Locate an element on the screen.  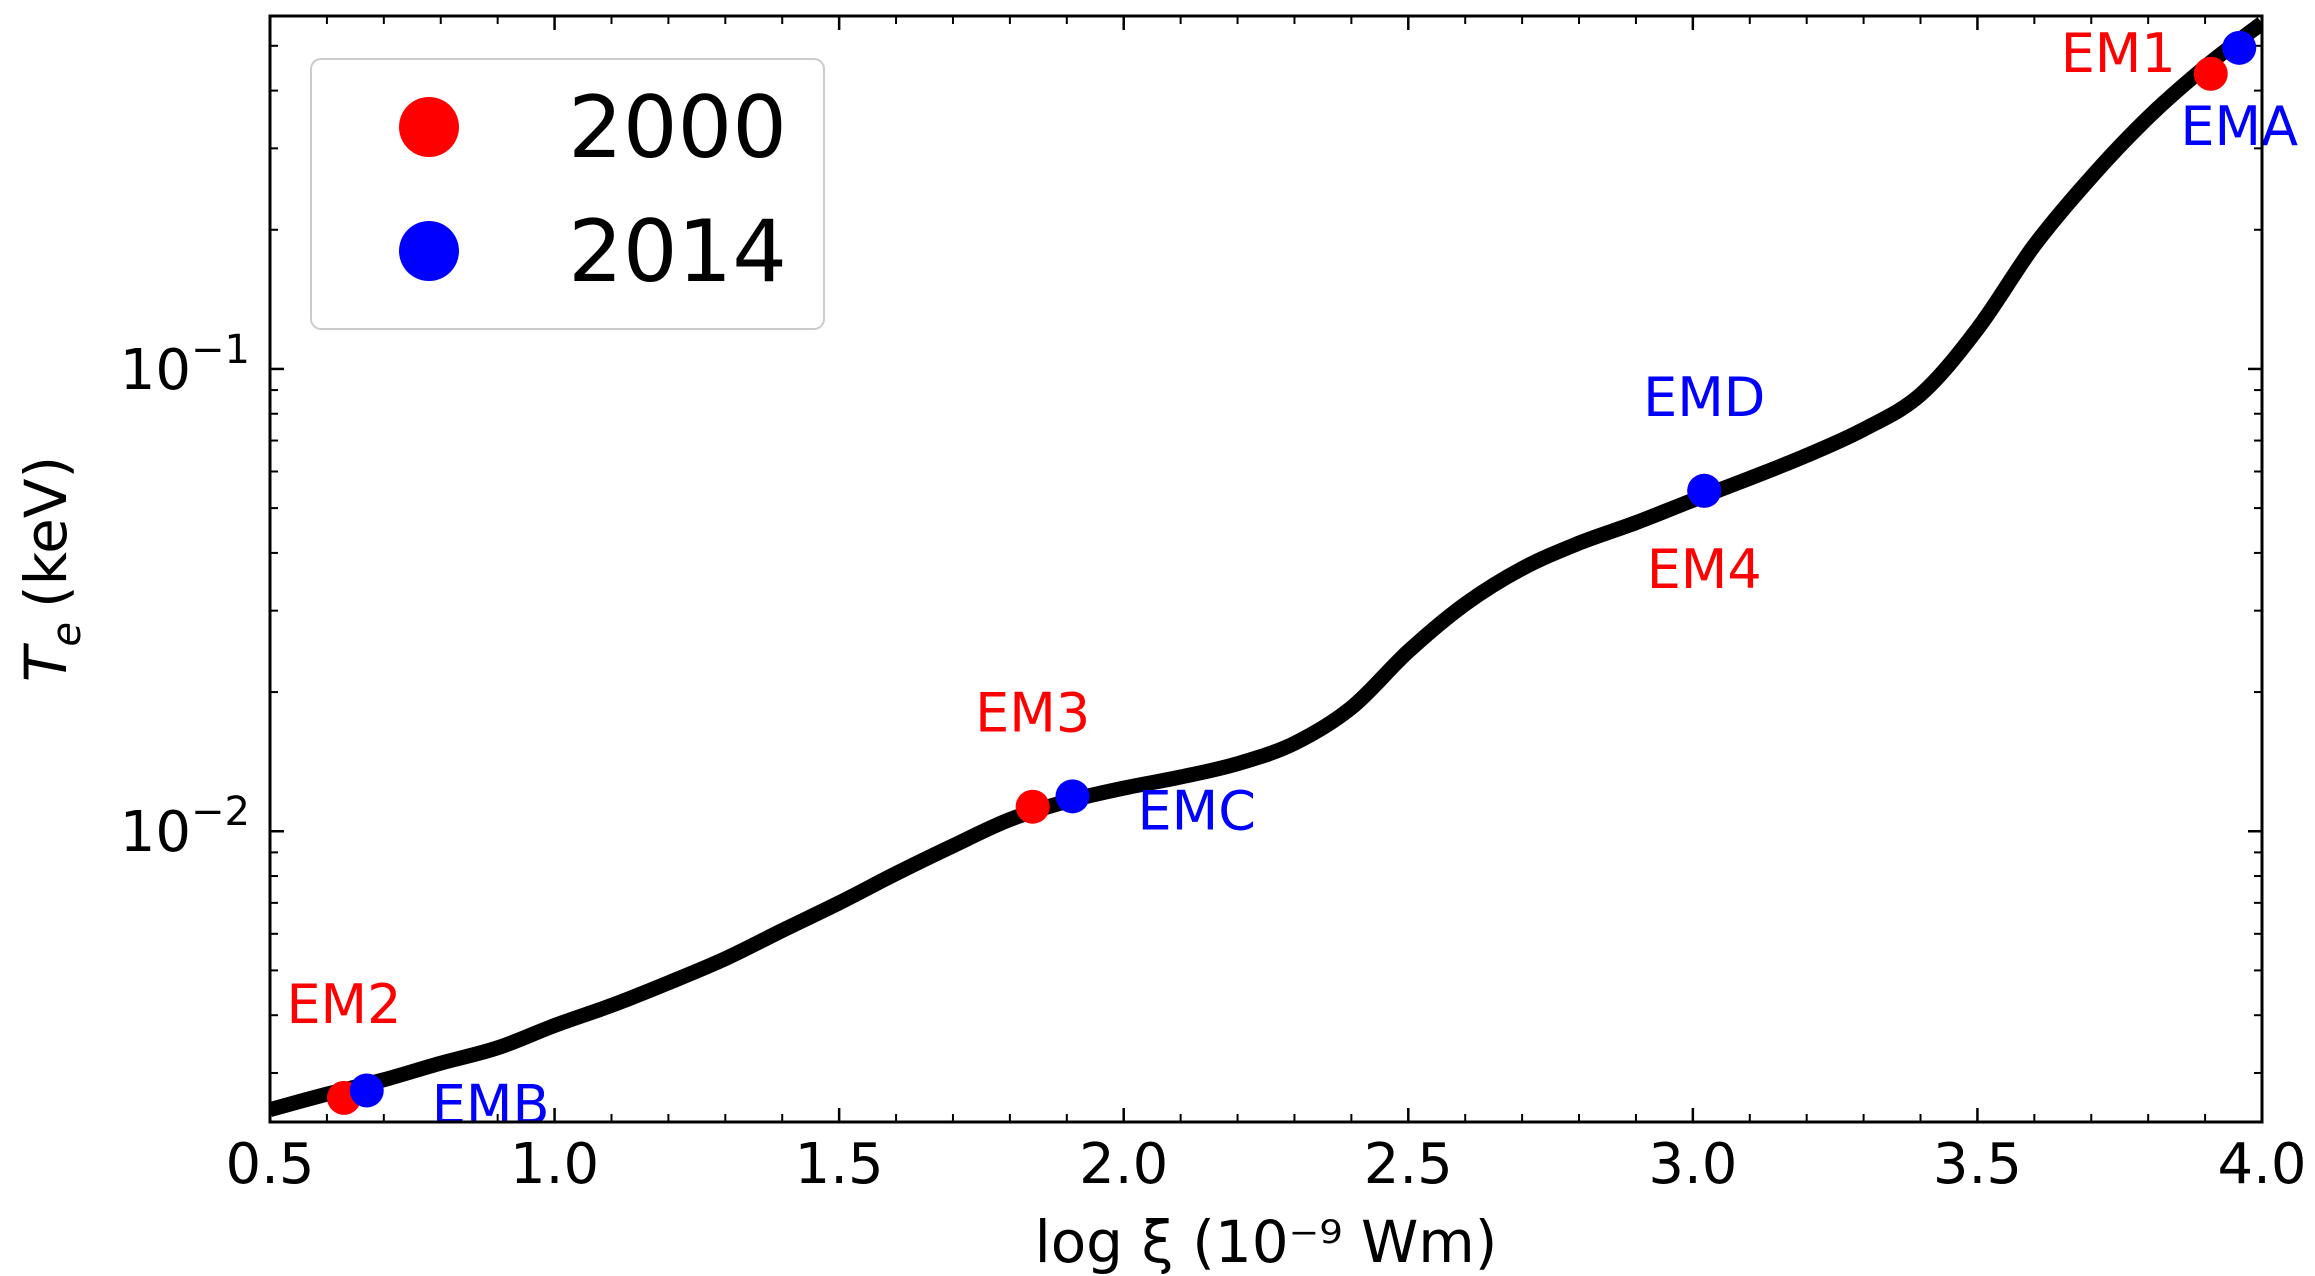
point-label-emc: EMC is located at coordinates (1196, 810).